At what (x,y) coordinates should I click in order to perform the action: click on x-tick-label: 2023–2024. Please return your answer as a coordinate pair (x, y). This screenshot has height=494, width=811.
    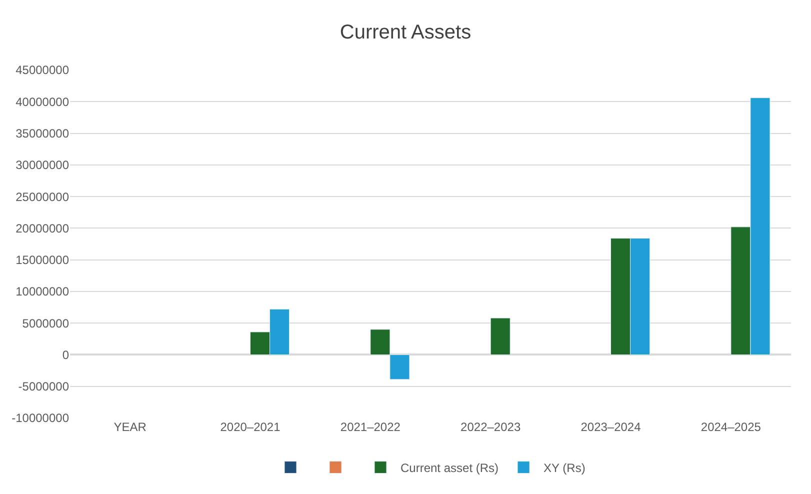
    Looking at the image, I should click on (611, 427).